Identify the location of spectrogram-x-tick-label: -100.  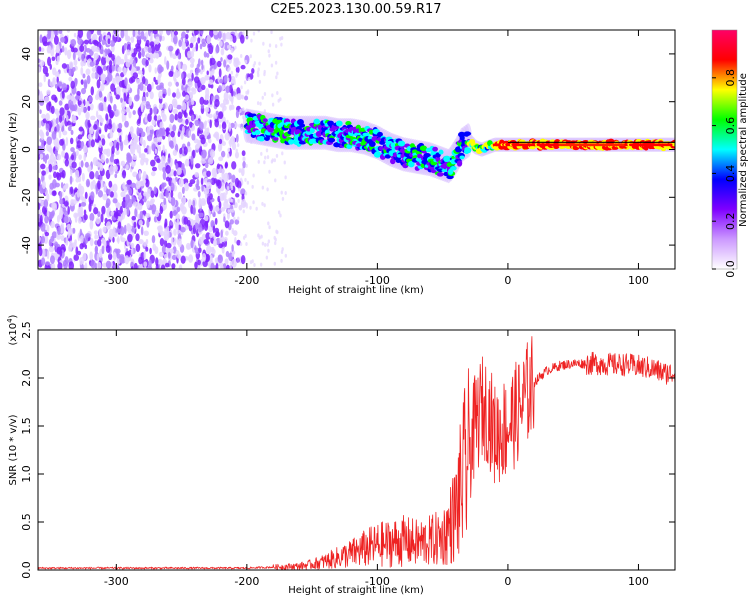
(377, 280).